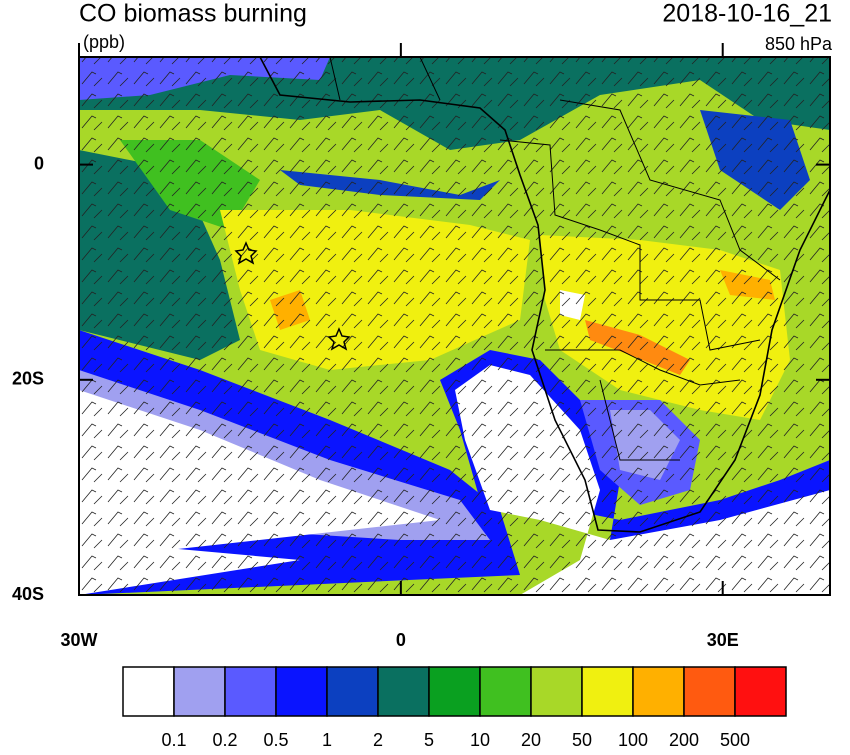  What do you see at coordinates (531, 740) in the screenshot?
I see `colorbar-label: 20` at bounding box center [531, 740].